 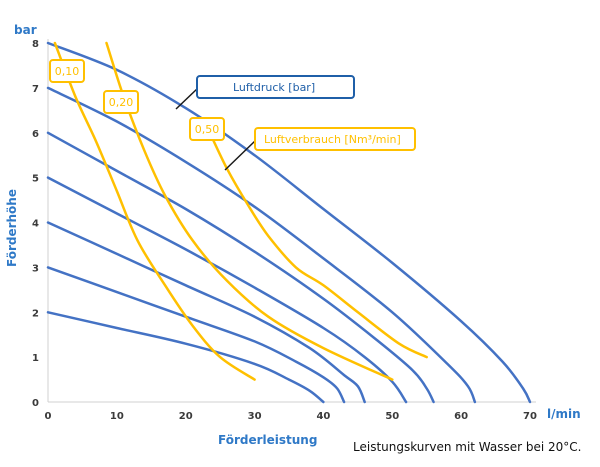 I want to click on x-tick-label: 40, so click(x=323, y=416).